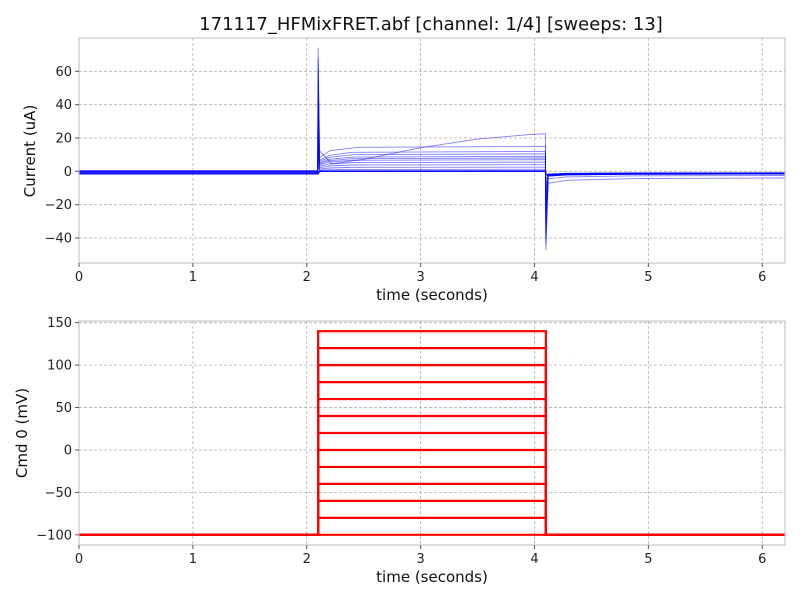 The image size is (800, 600). I want to click on command-y-tick-label: −50, so click(58, 493).